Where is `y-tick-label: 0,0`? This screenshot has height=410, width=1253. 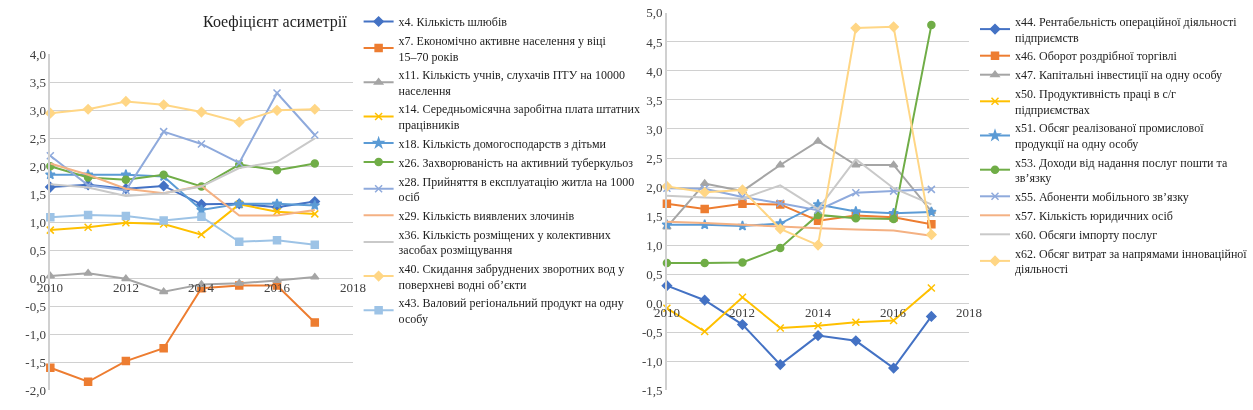
y-tick-label: 0,0 is located at coordinates (37, 278).